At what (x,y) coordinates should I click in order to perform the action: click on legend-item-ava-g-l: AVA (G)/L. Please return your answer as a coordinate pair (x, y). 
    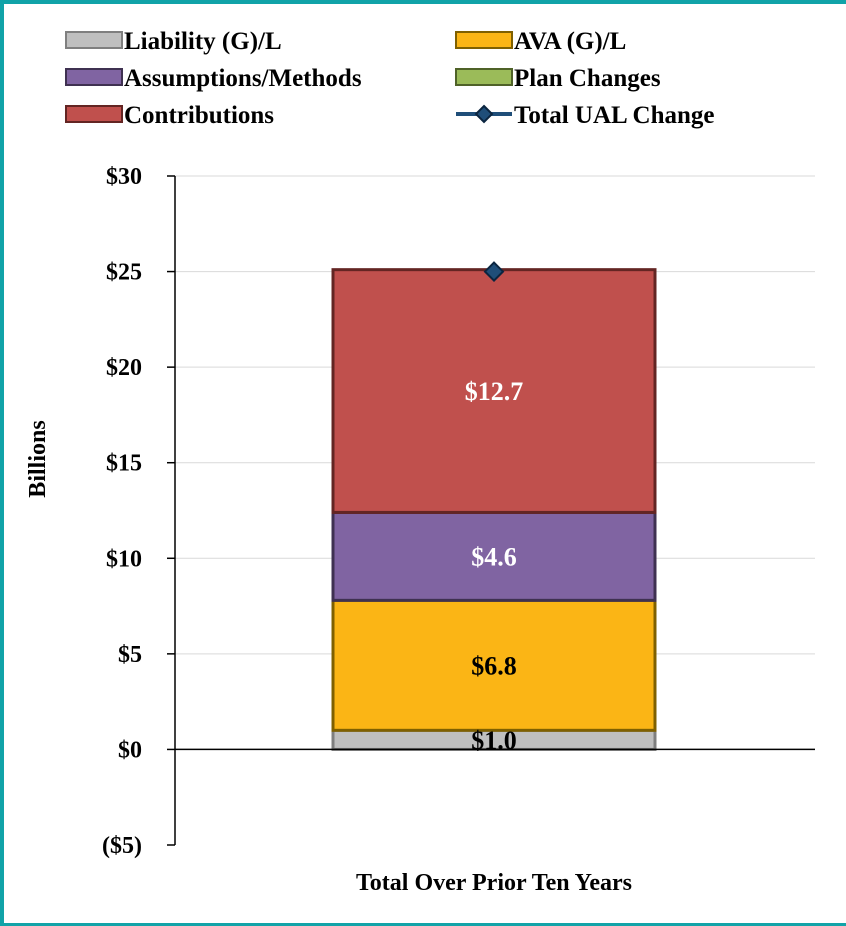
    Looking at the image, I should click on (540, 41).